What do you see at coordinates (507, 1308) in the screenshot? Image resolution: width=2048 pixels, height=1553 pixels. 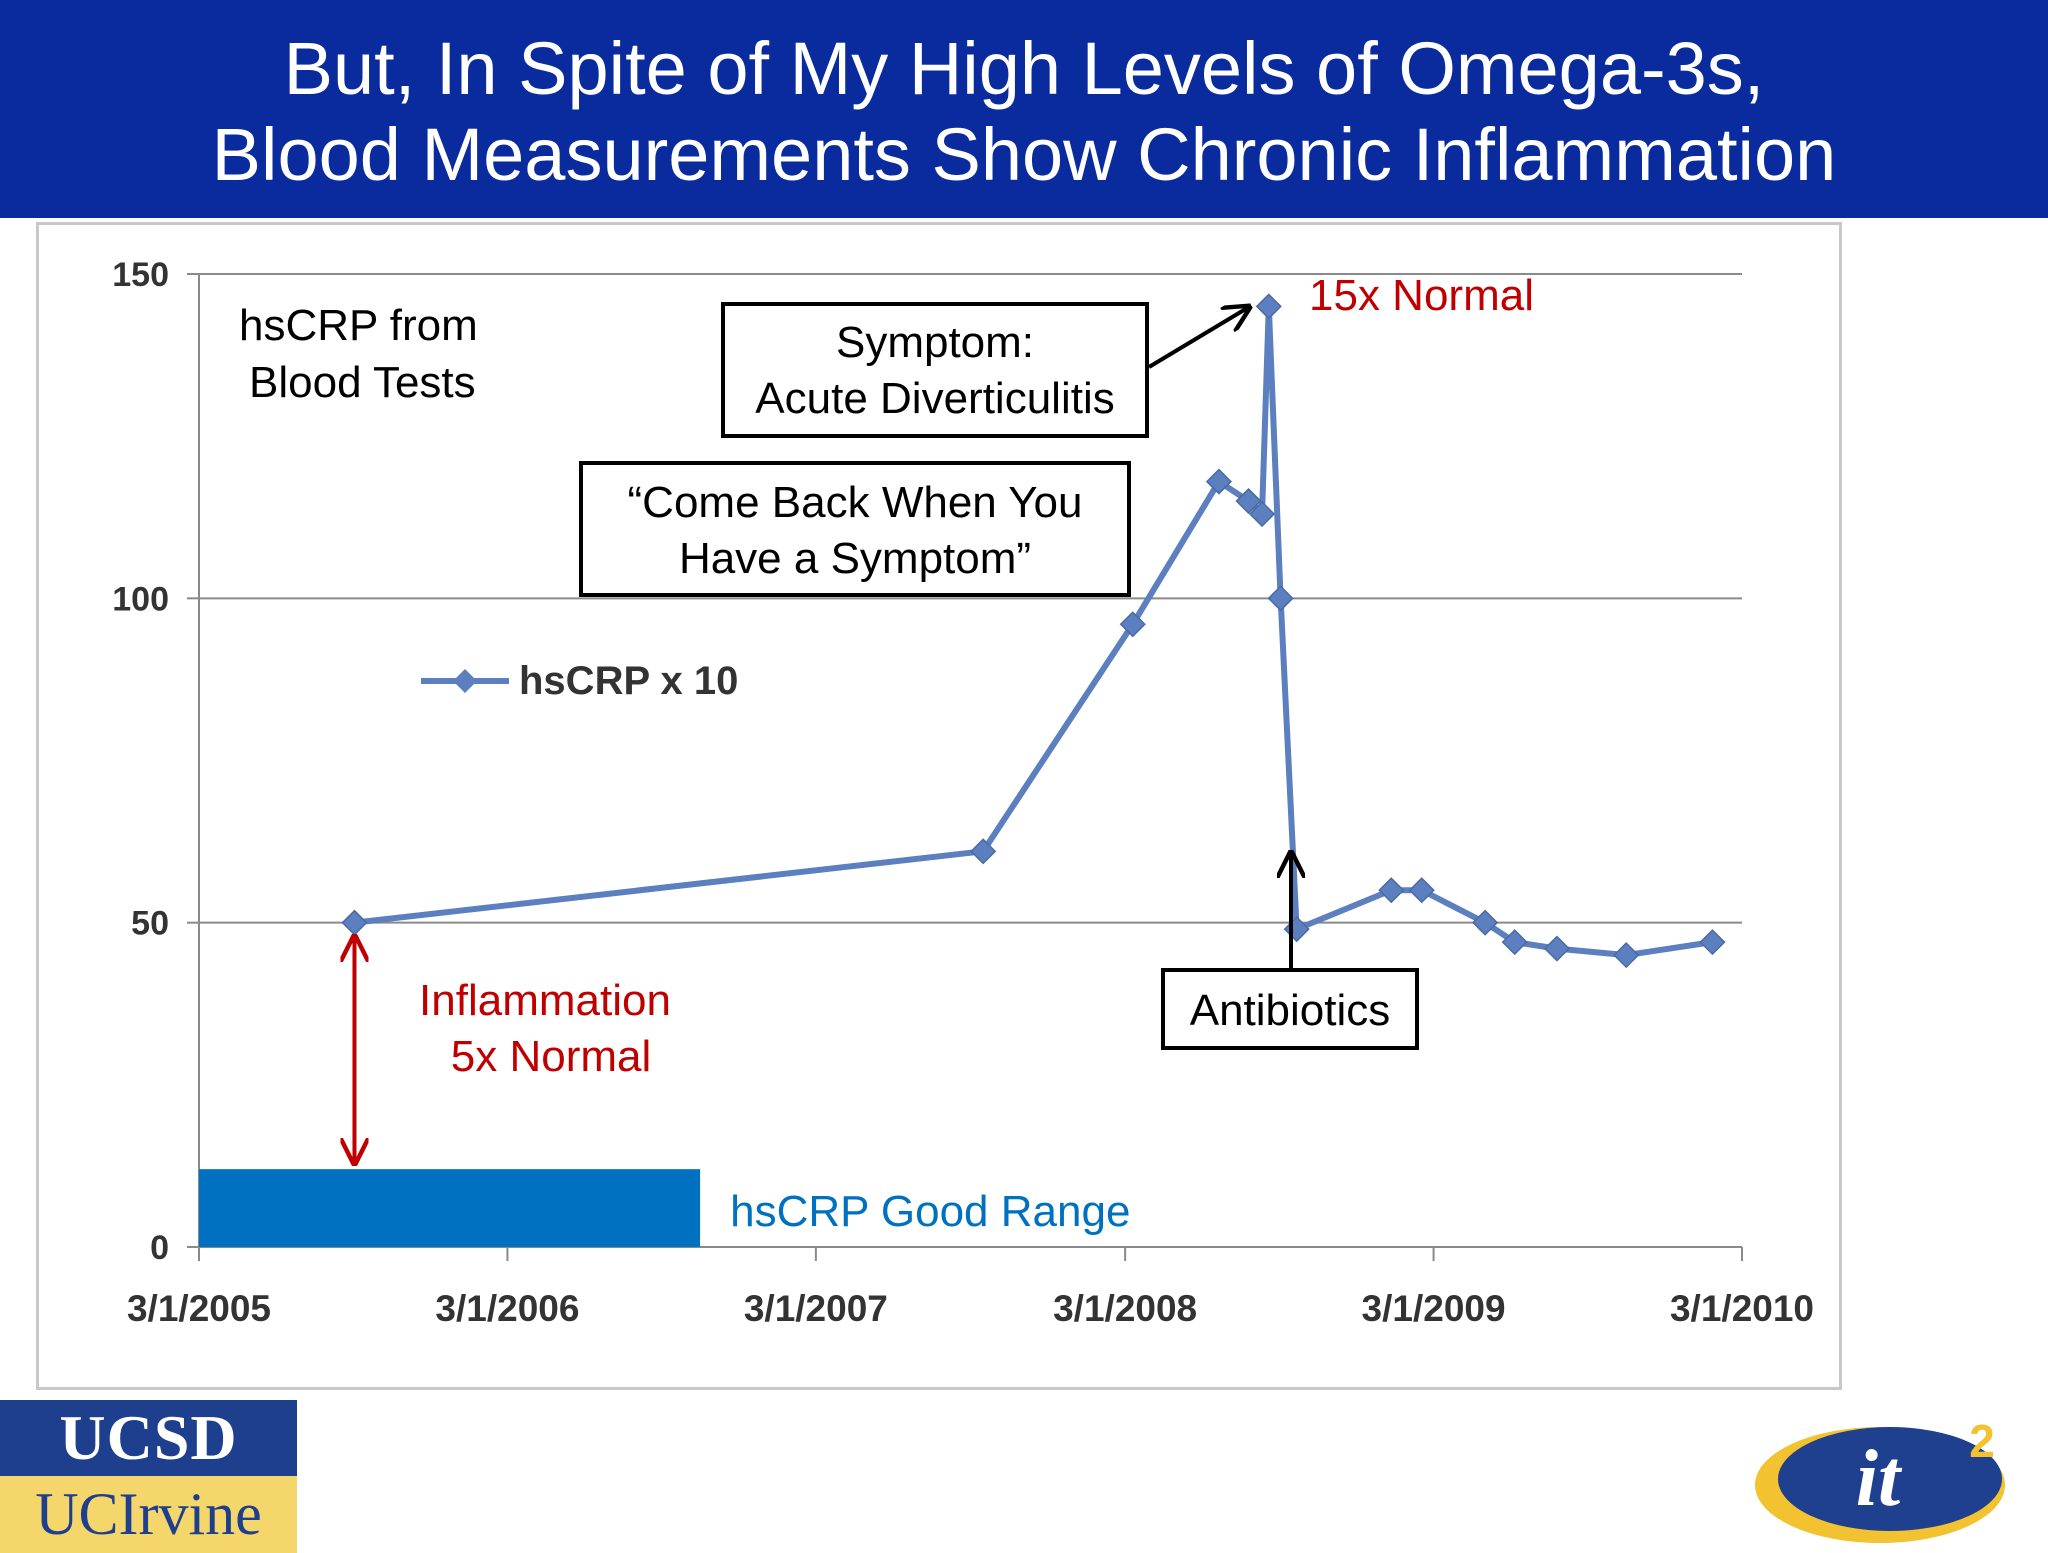 I see `x-tick-label-1: 3/1/2006` at bounding box center [507, 1308].